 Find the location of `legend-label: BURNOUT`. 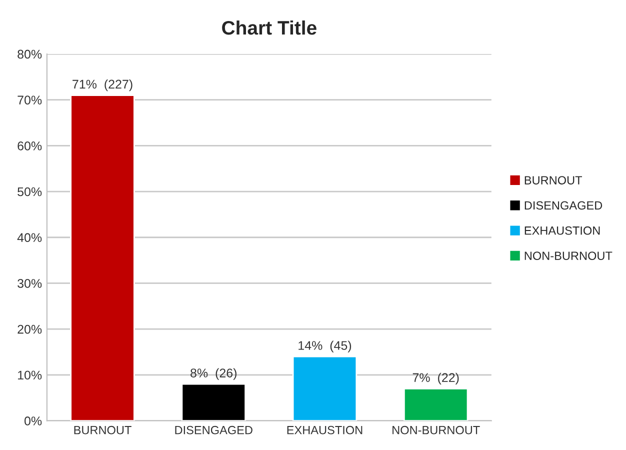

legend-label: BURNOUT is located at coordinates (553, 180).